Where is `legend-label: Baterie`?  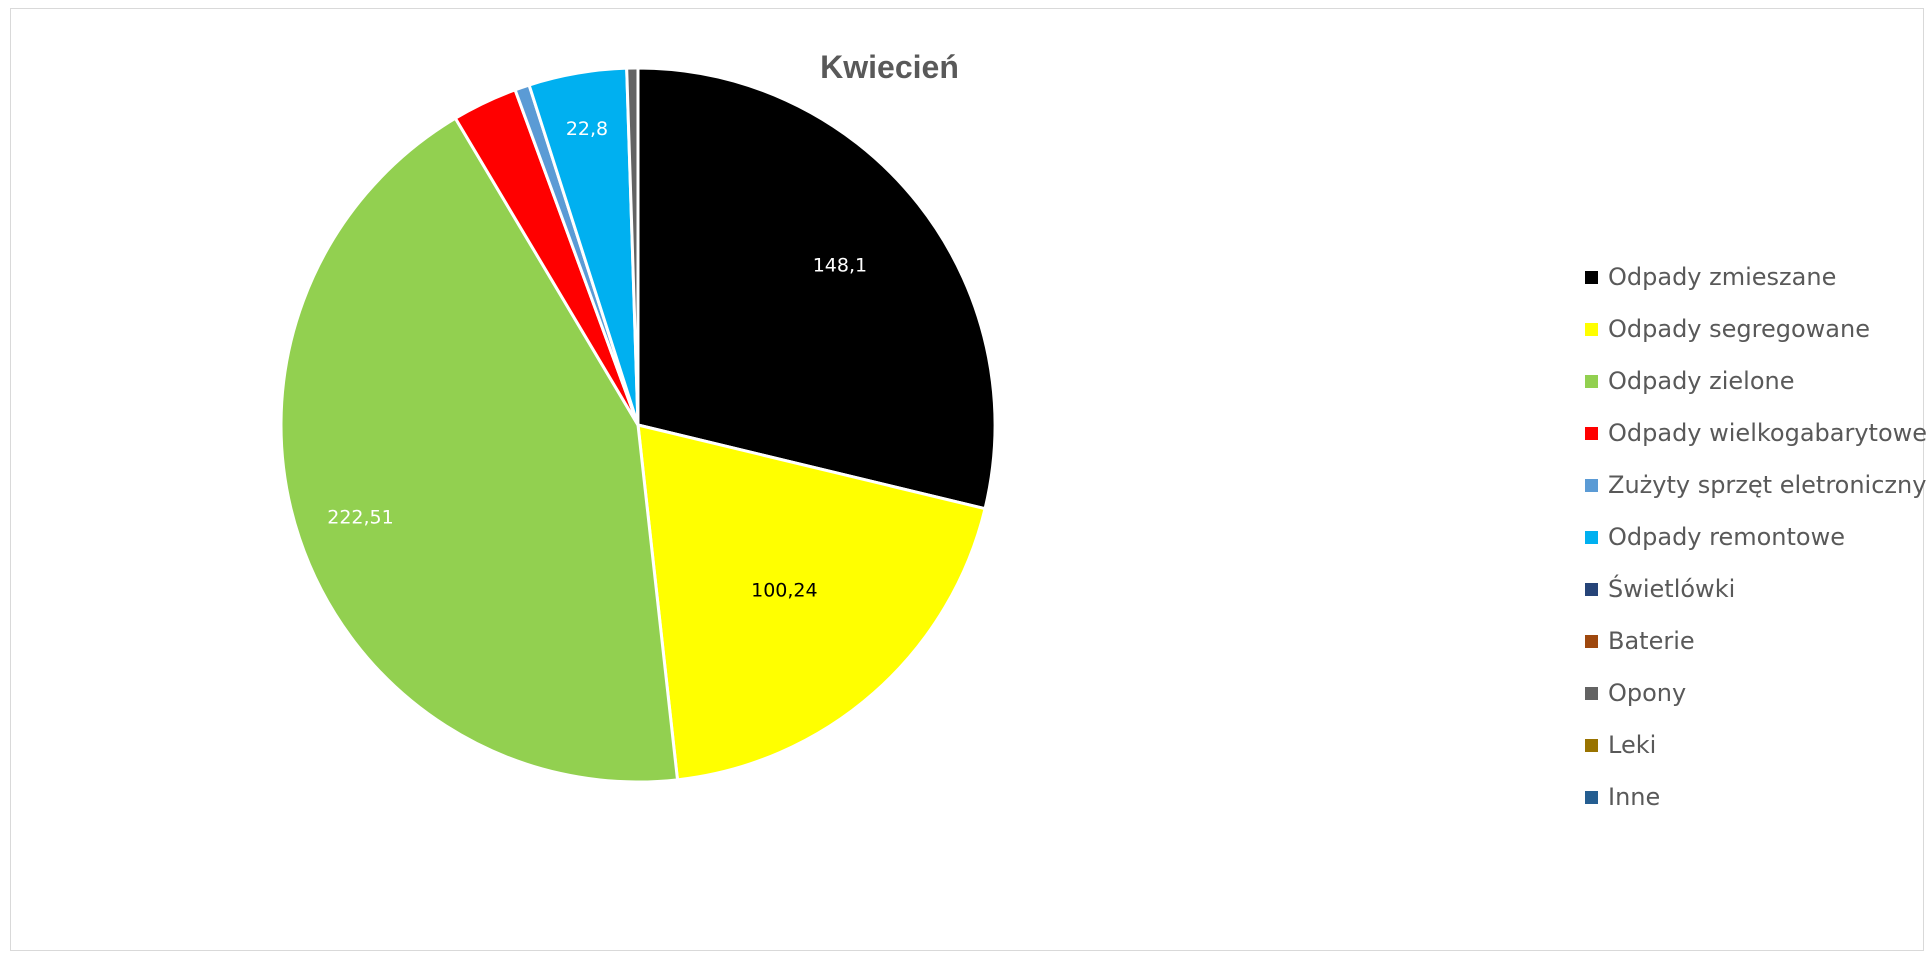 legend-label: Baterie is located at coordinates (1651, 641).